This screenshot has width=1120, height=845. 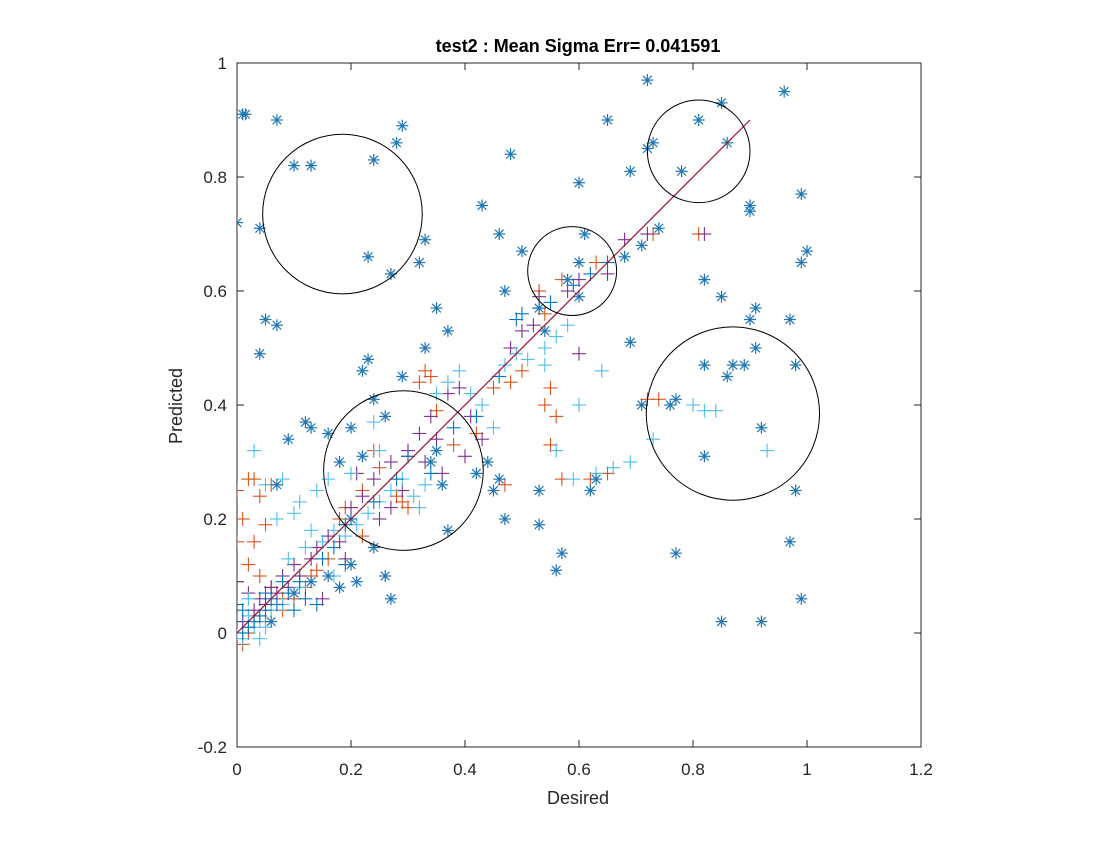 I want to click on y-tick-label: 0.8, so click(x=215, y=177).